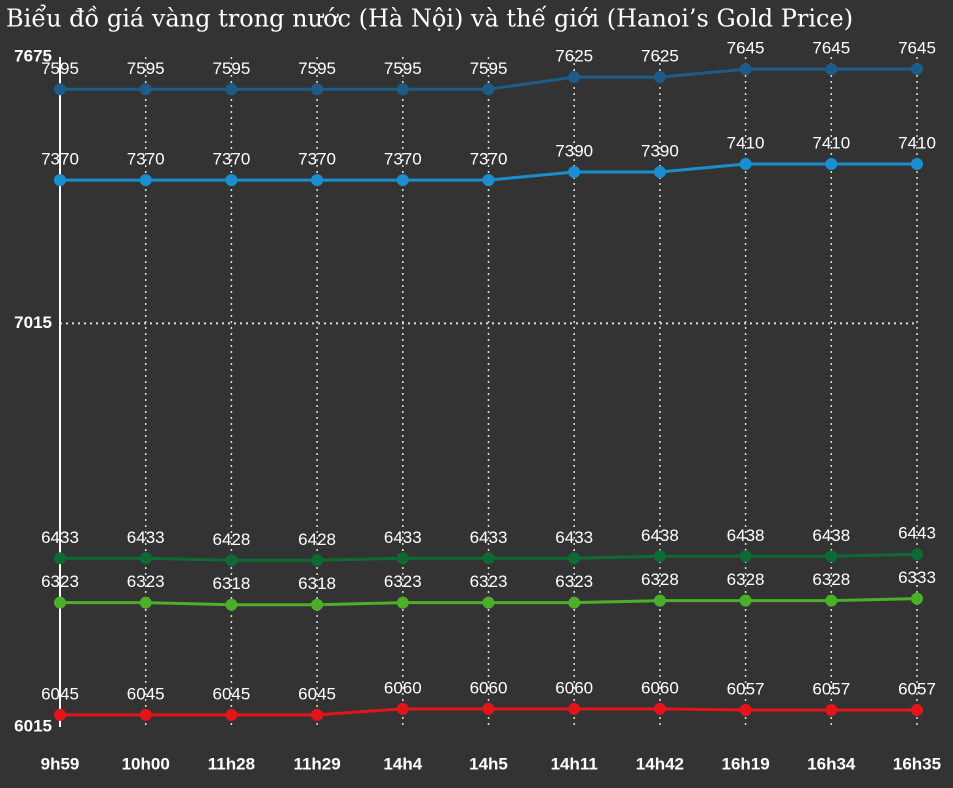  What do you see at coordinates (317, 539) in the screenshot?
I see `data-label: 6428` at bounding box center [317, 539].